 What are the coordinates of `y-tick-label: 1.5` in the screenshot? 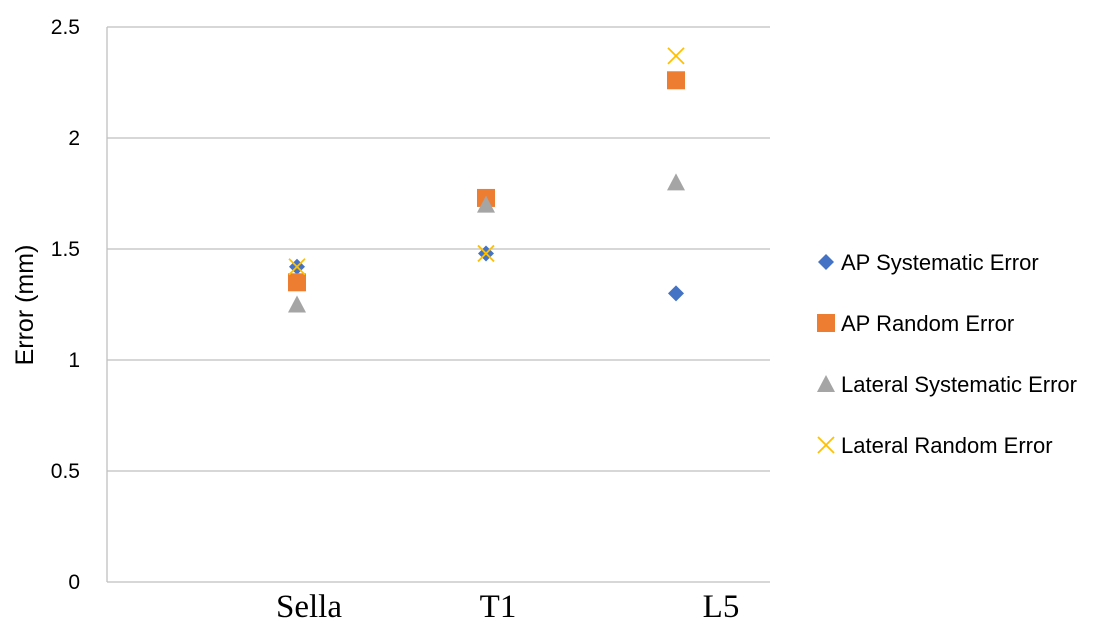 It's located at (65, 249).